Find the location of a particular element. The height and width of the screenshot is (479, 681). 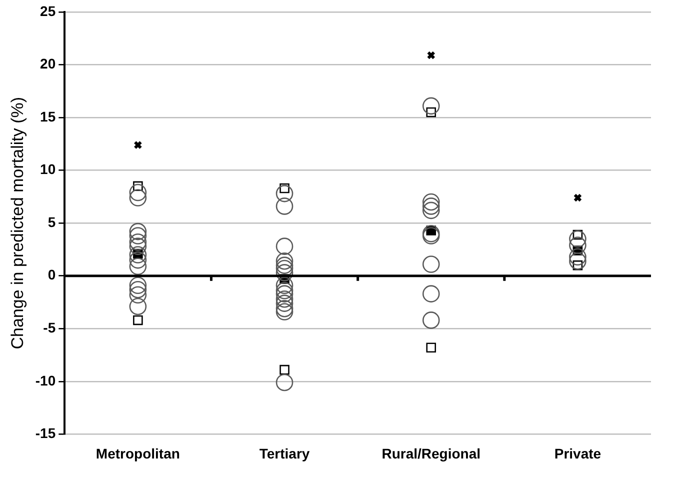

y-tick-label: 10 is located at coordinates (48, 169).